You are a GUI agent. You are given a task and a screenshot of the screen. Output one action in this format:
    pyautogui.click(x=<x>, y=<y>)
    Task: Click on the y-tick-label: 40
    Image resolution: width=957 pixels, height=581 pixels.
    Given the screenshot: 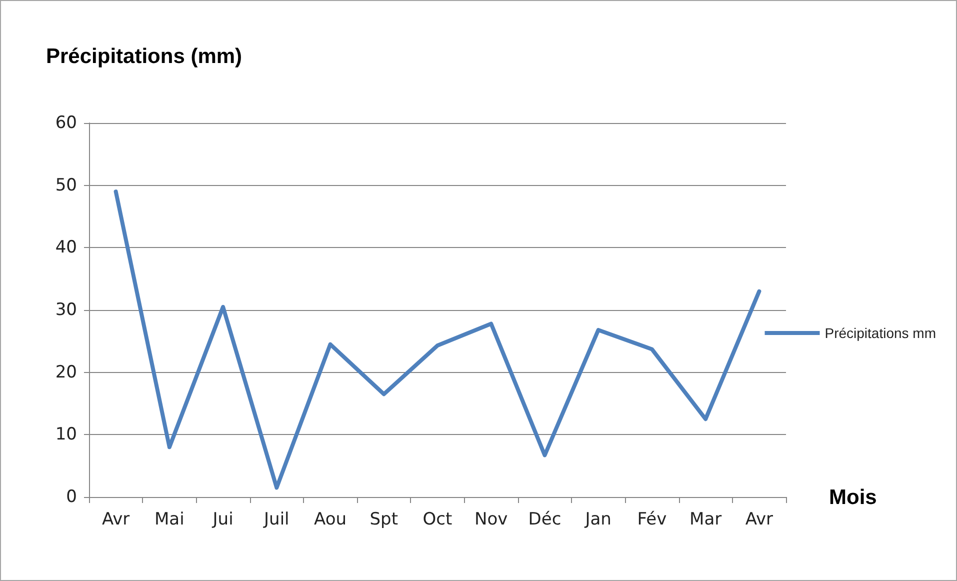 What is the action you would take?
    pyautogui.click(x=66, y=248)
    